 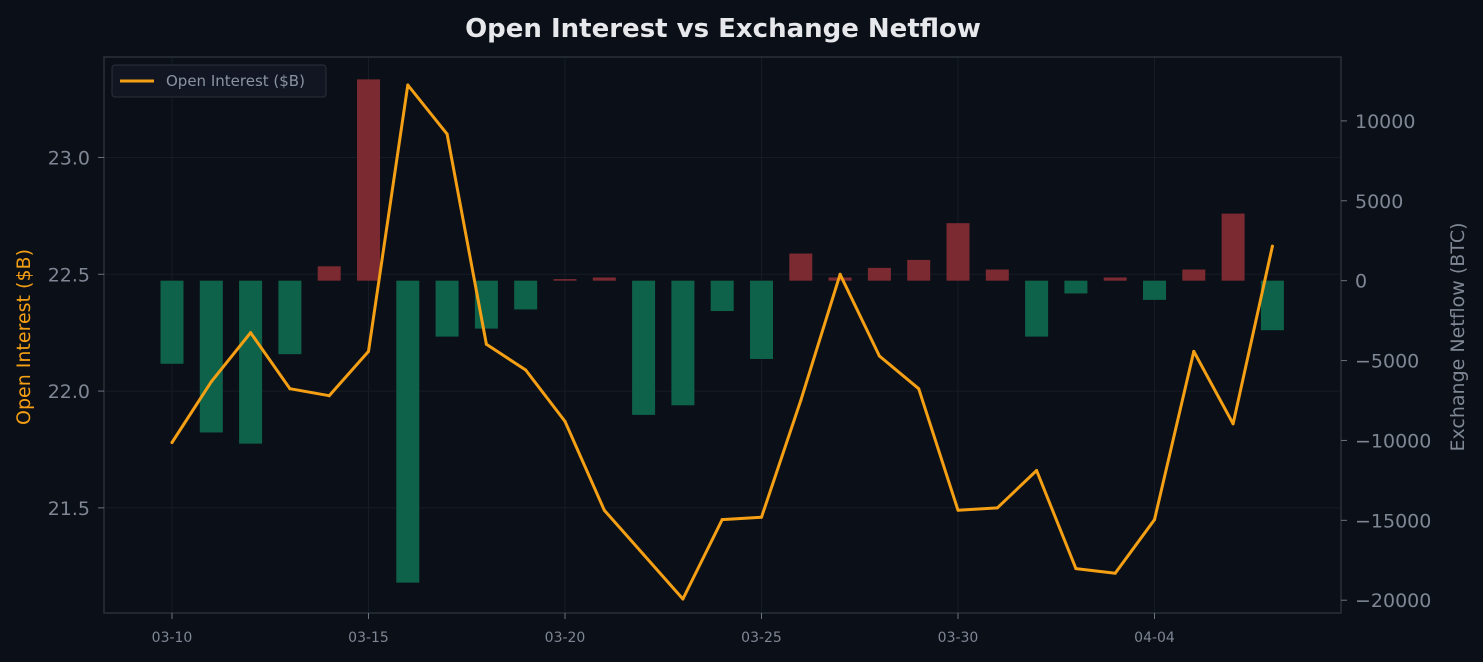 What do you see at coordinates (69, 392) in the screenshot?
I see `left-tick-label: 22.0` at bounding box center [69, 392].